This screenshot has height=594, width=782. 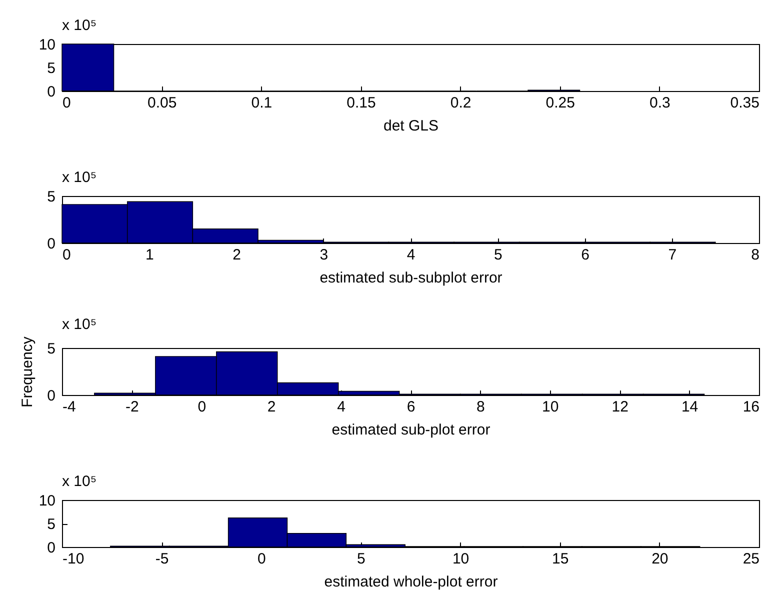 I want to click on x-axis-title: estimated sub-subplot error, so click(x=411, y=278).